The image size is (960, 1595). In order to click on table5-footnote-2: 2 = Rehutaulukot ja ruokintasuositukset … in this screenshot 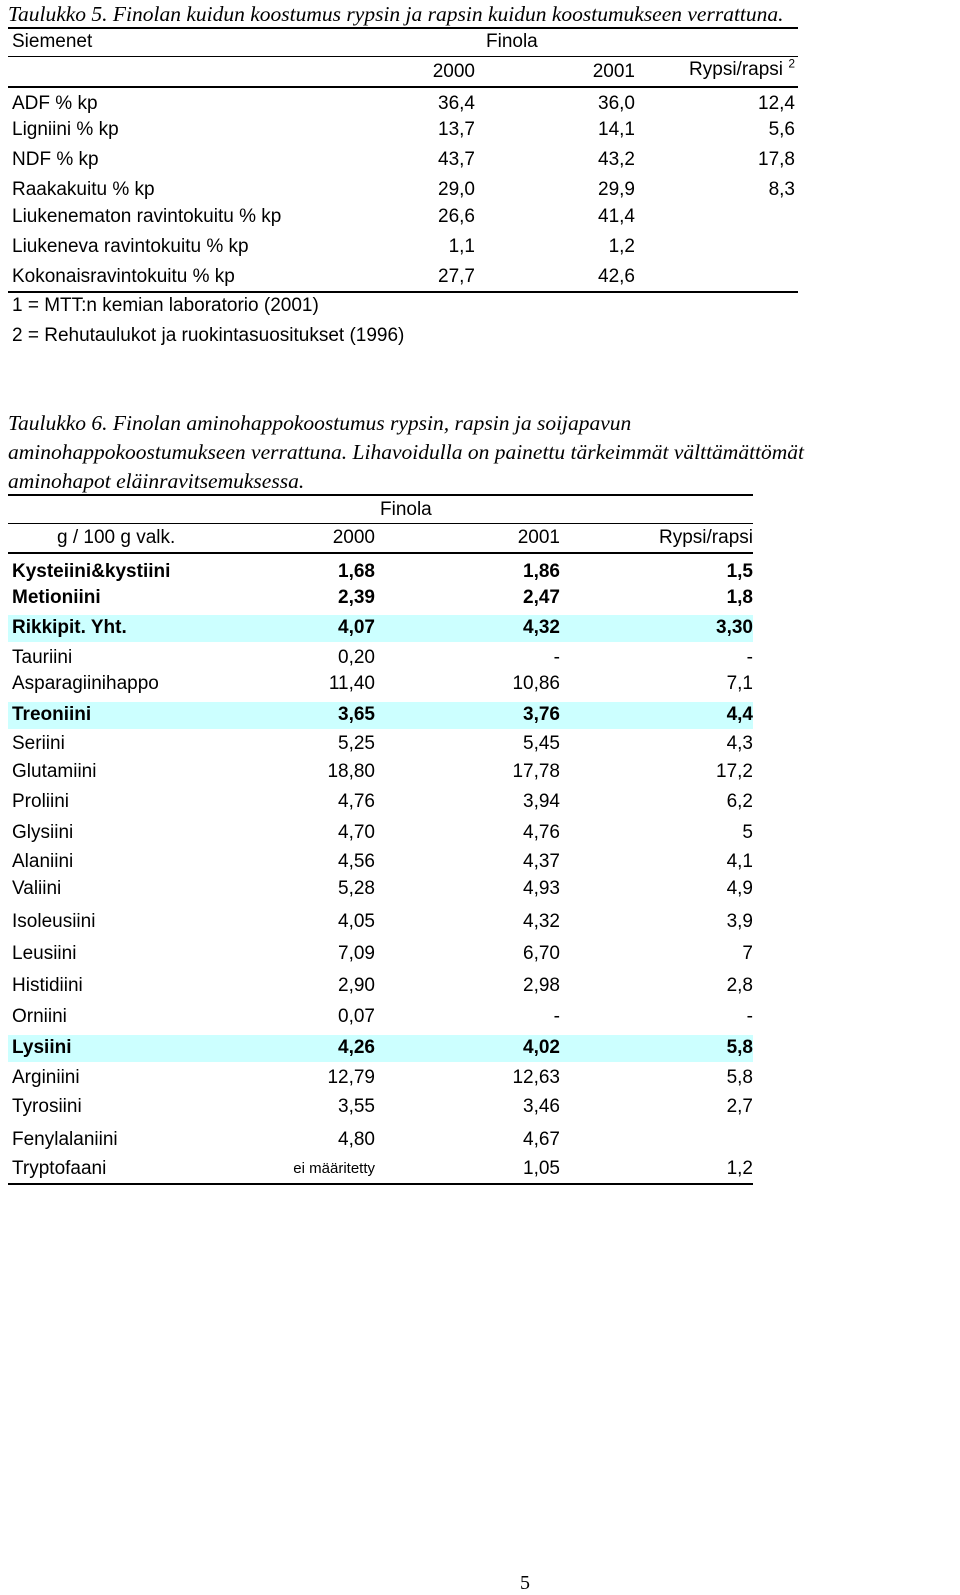, I will do `click(208, 335)`.